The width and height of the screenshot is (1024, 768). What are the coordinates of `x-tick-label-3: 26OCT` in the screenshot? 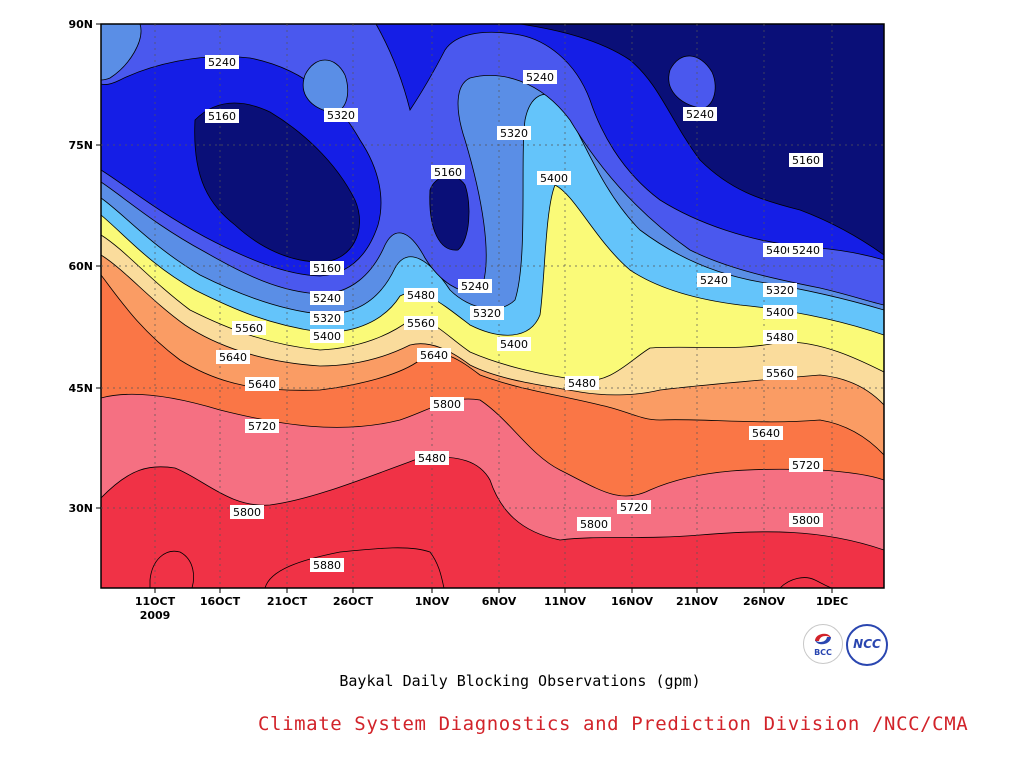 It's located at (353, 601).